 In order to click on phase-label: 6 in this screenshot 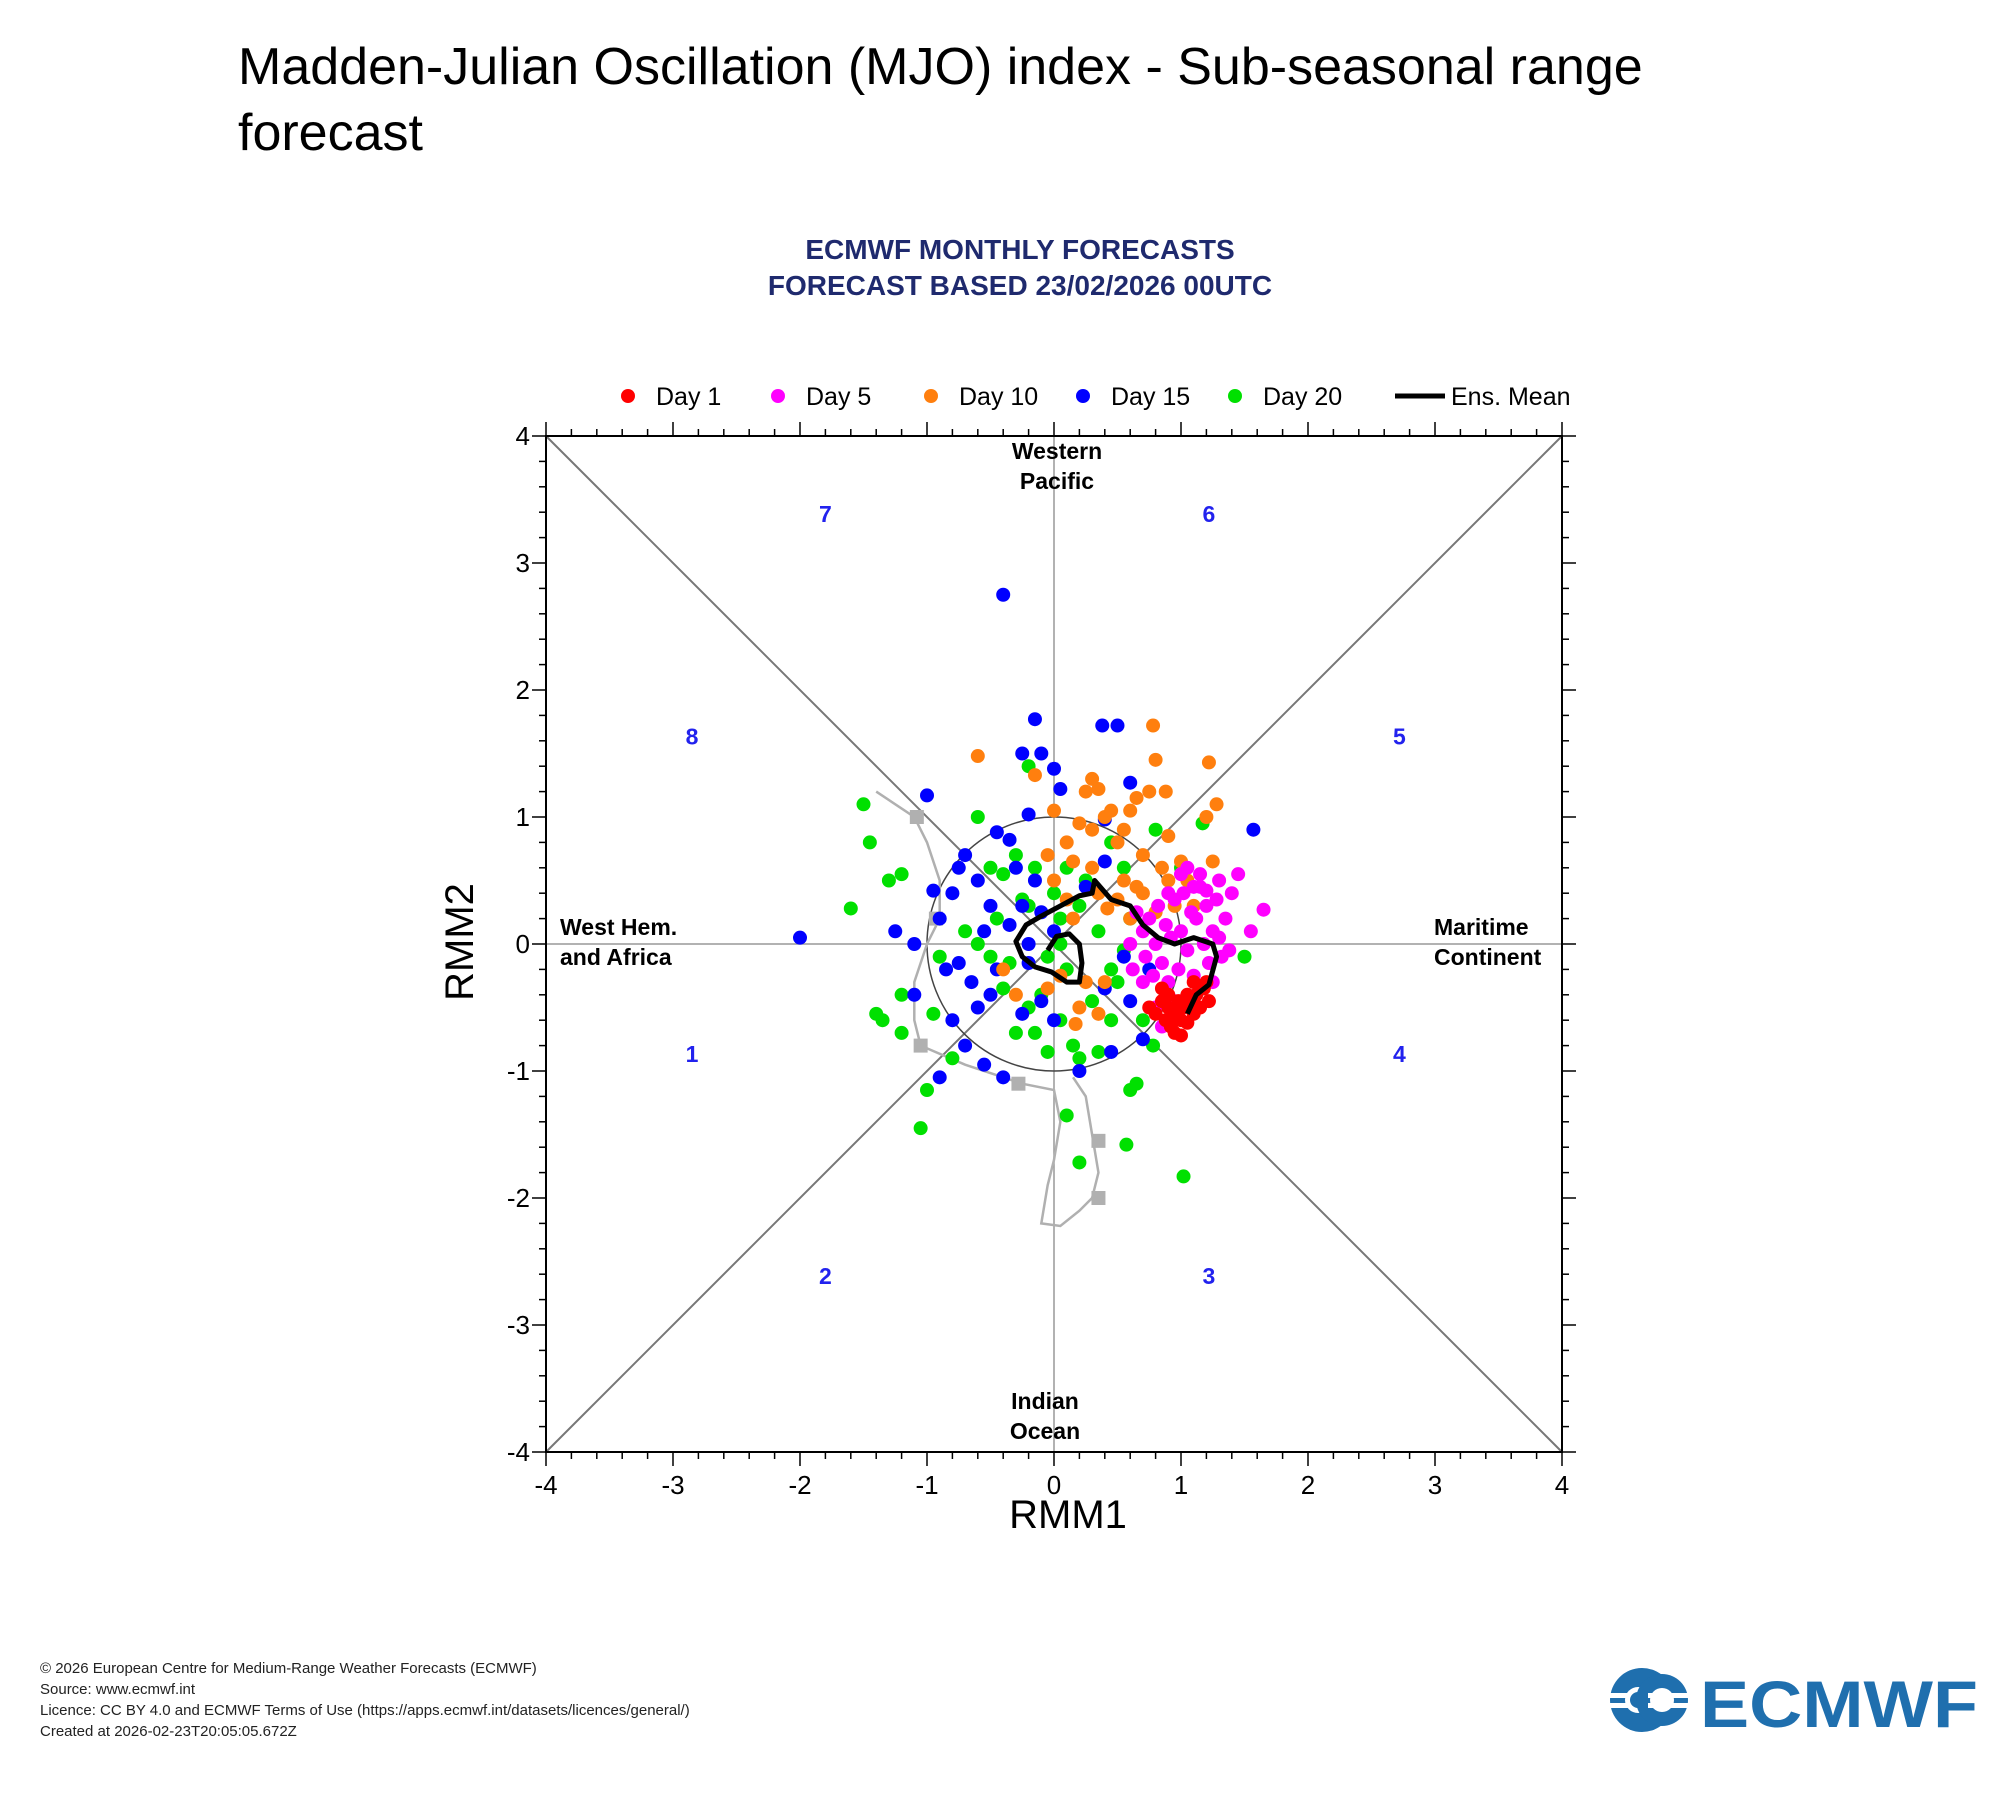, I will do `click(1209, 514)`.